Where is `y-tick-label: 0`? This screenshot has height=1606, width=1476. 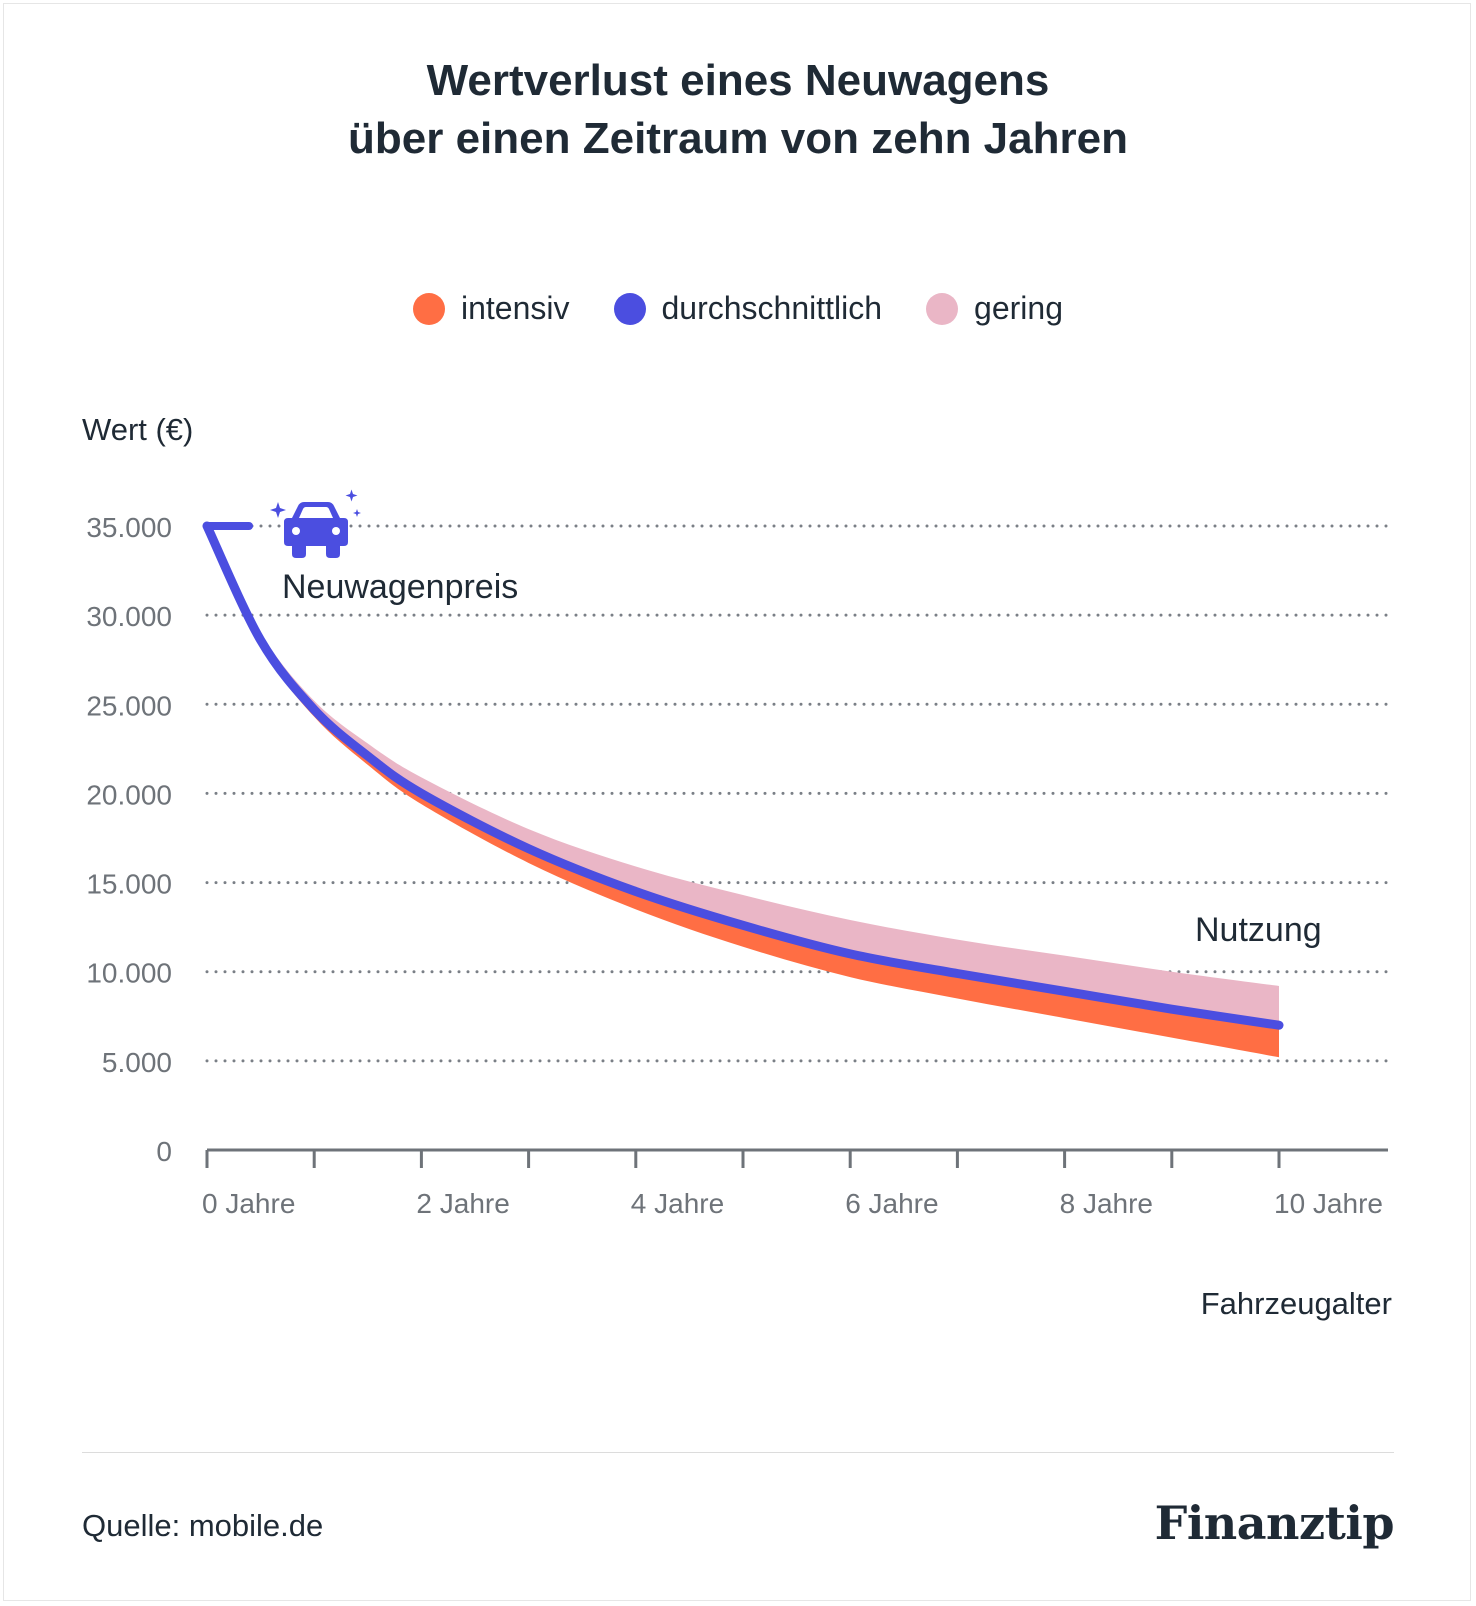 y-tick-label: 0 is located at coordinates (164, 1151).